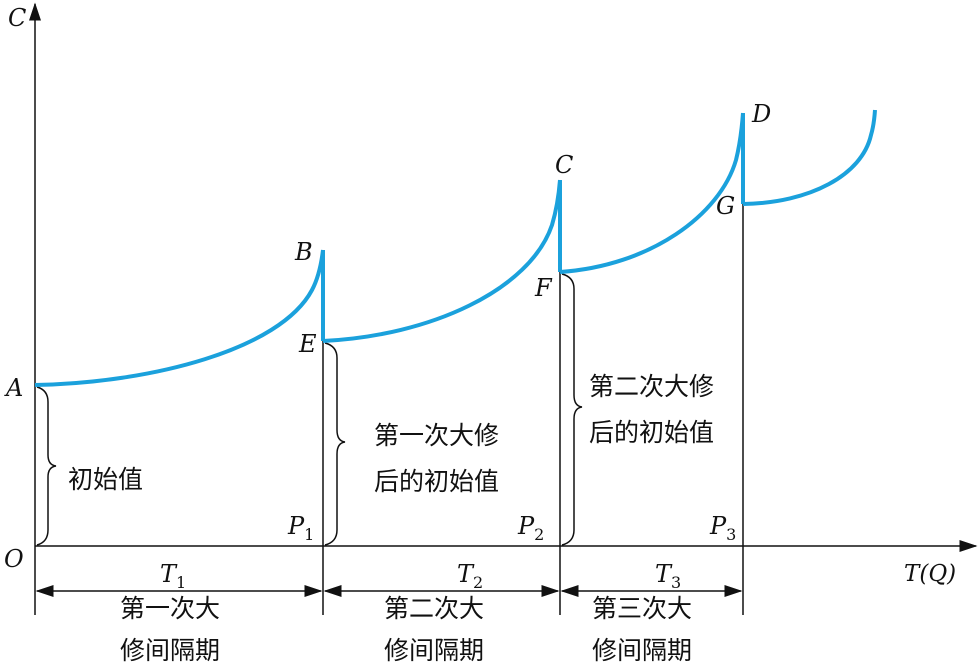 The image size is (980, 669). I want to click on x-axis-label: T(Q), so click(930, 574).